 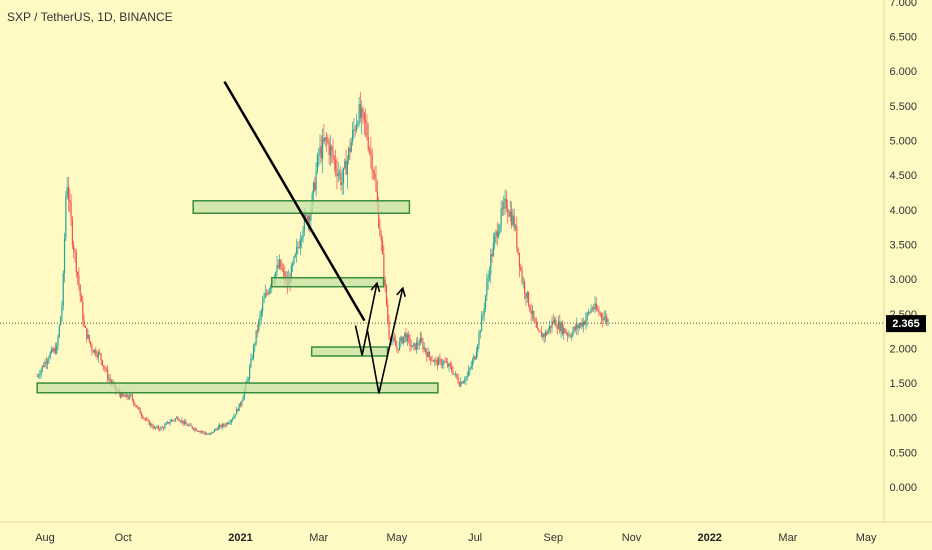 I want to click on y-tick-label: 4.000, so click(x=903, y=211).